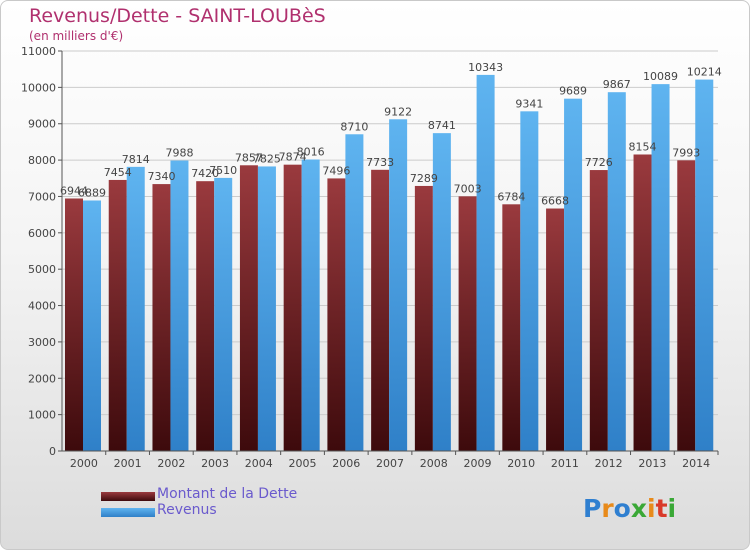  I want to click on y-tick-label: 9000, so click(42, 124).